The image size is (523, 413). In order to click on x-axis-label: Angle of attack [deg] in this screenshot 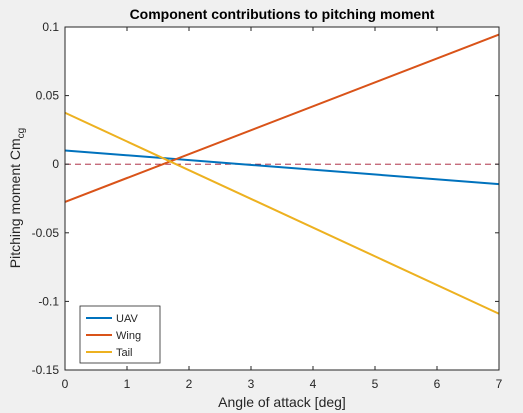, I will do `click(282, 402)`.